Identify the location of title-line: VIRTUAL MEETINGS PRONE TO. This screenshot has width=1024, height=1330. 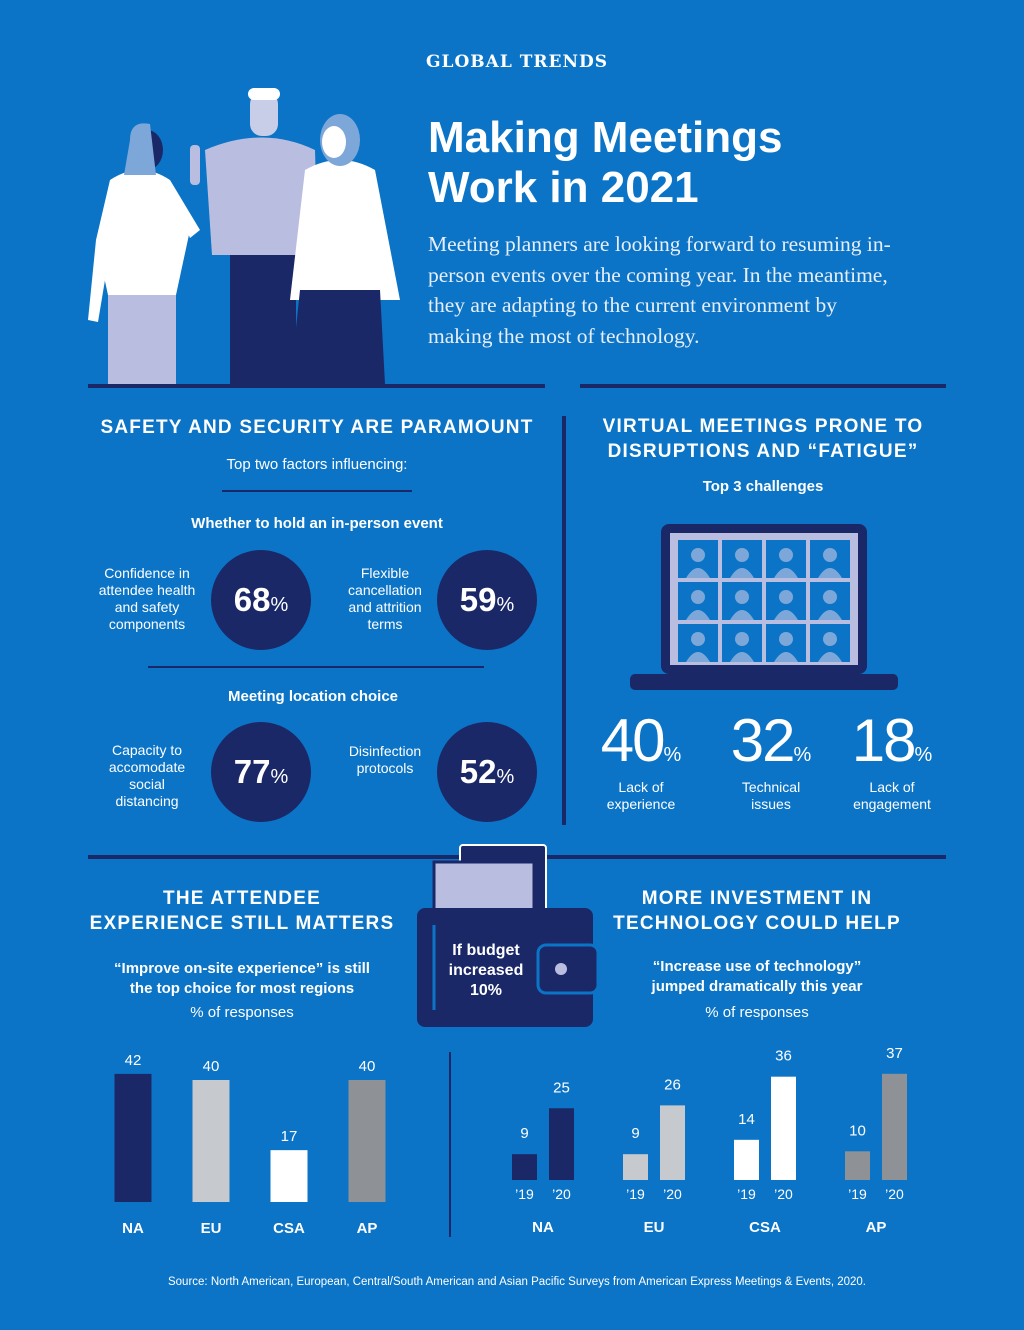
(763, 426).